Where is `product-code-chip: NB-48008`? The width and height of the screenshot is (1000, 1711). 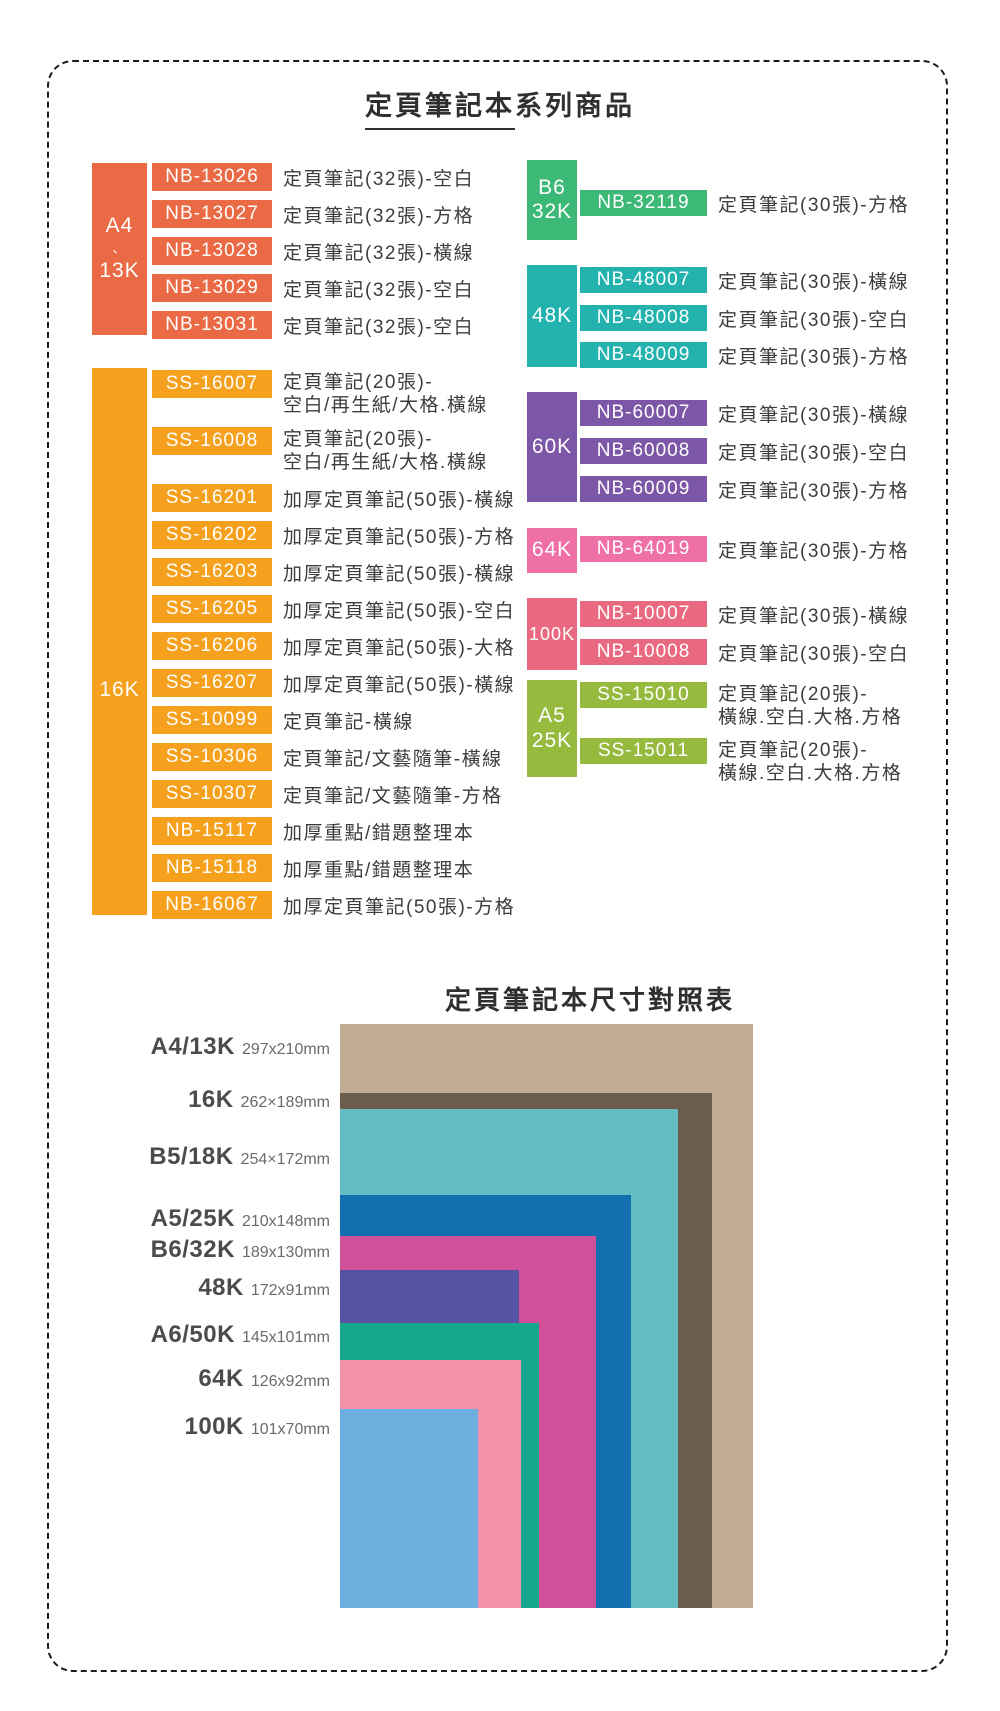
product-code-chip: NB-48008 is located at coordinates (643, 318).